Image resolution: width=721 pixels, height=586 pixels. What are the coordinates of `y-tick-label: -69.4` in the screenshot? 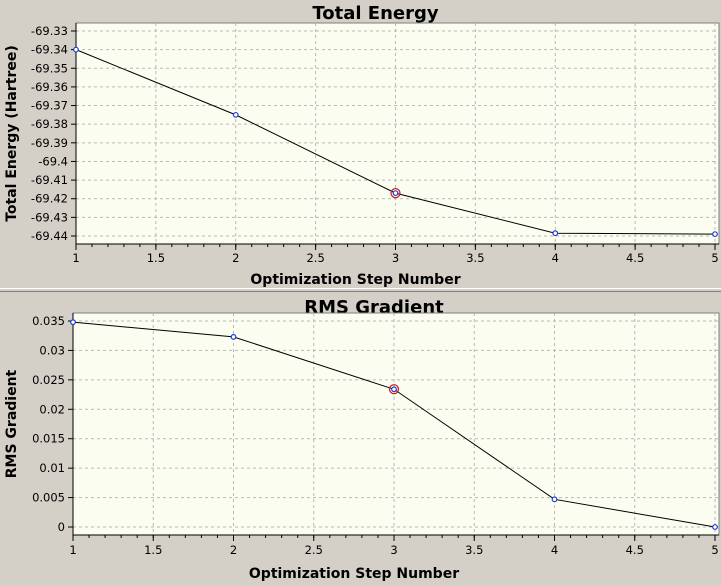 It's located at (53, 161).